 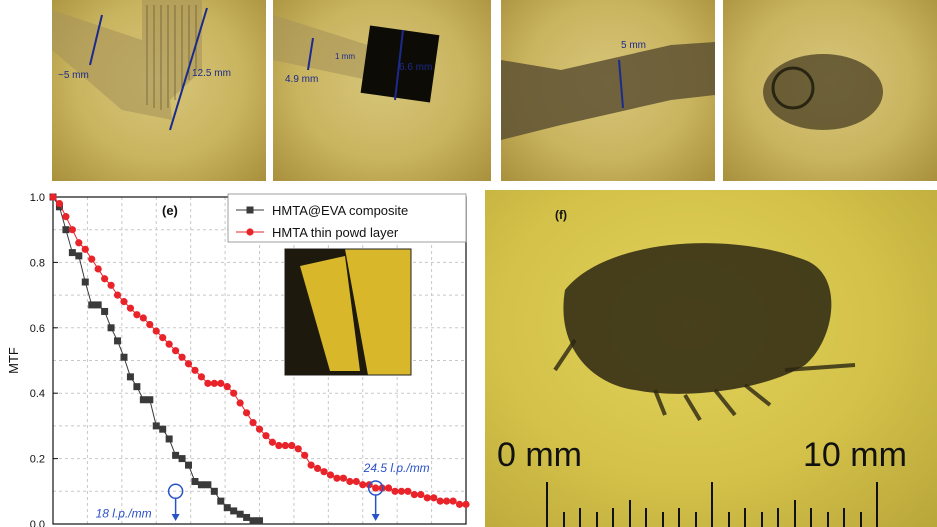 What do you see at coordinates (211, 73) in the screenshot?
I see `dim-label-length: 12.5 mm` at bounding box center [211, 73].